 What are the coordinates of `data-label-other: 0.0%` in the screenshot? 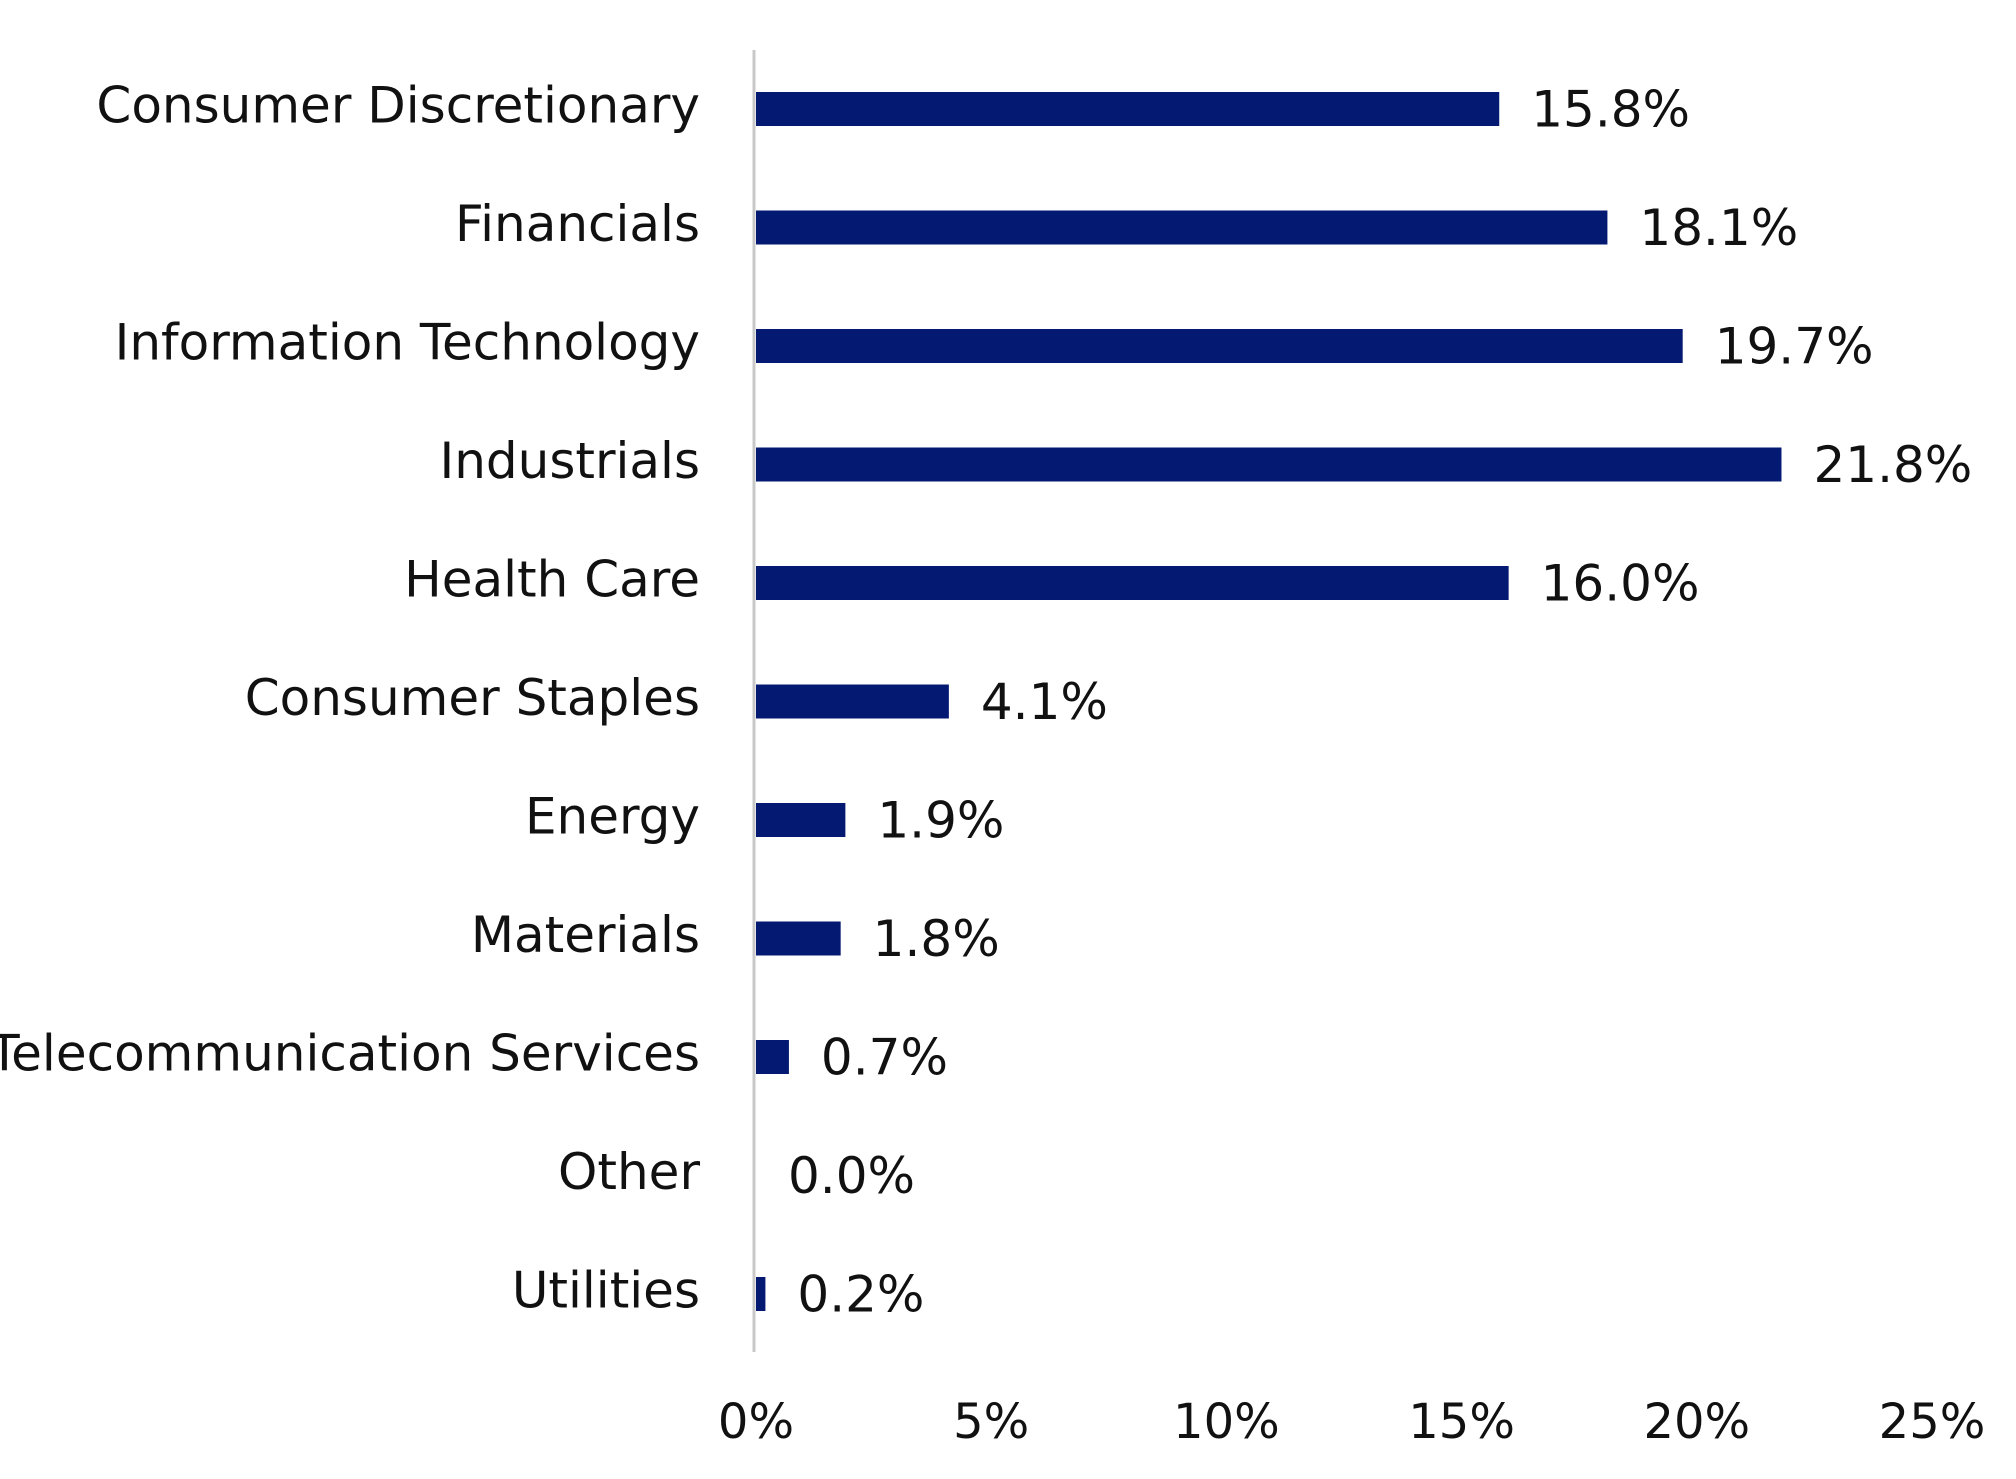 It's located at (851, 1176).